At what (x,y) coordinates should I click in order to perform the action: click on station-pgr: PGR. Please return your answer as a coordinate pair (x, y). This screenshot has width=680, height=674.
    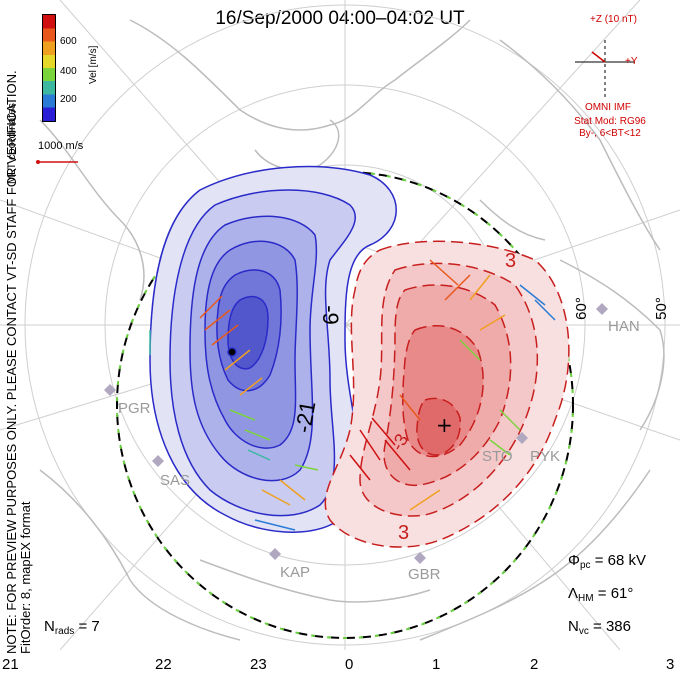
    Looking at the image, I should click on (134, 408).